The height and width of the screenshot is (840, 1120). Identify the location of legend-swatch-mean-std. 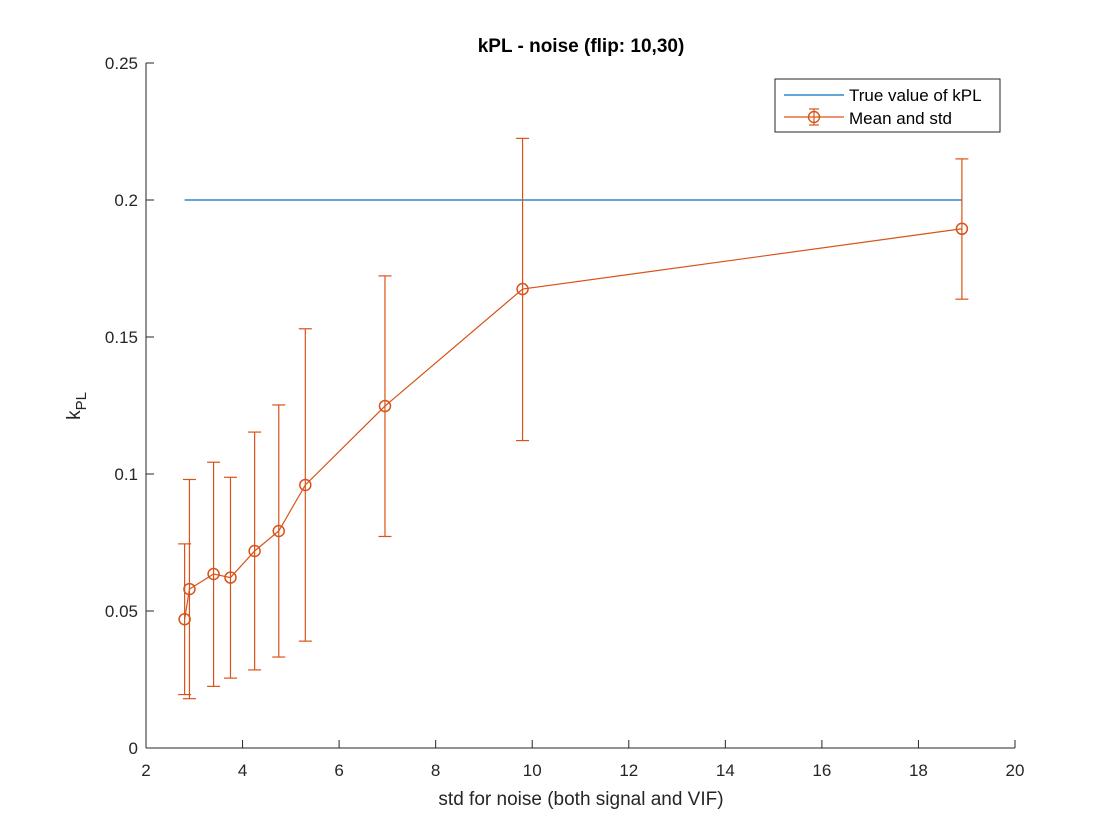
(814, 117).